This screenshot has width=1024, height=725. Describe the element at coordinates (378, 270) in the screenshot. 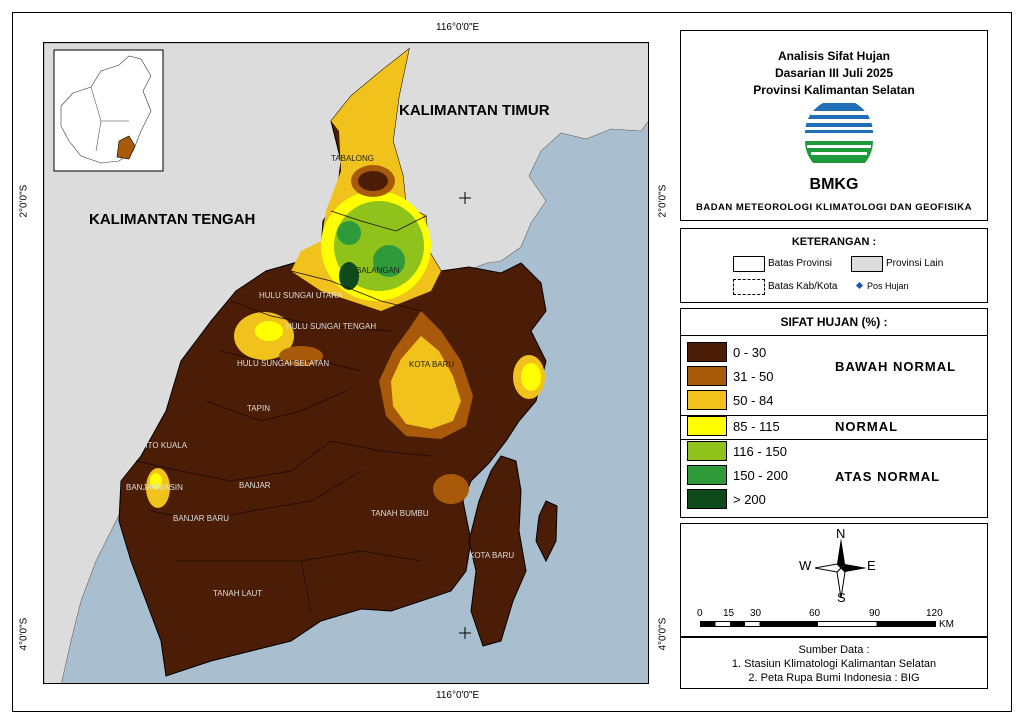

I see `label-balangan: BALANGAN` at that location.